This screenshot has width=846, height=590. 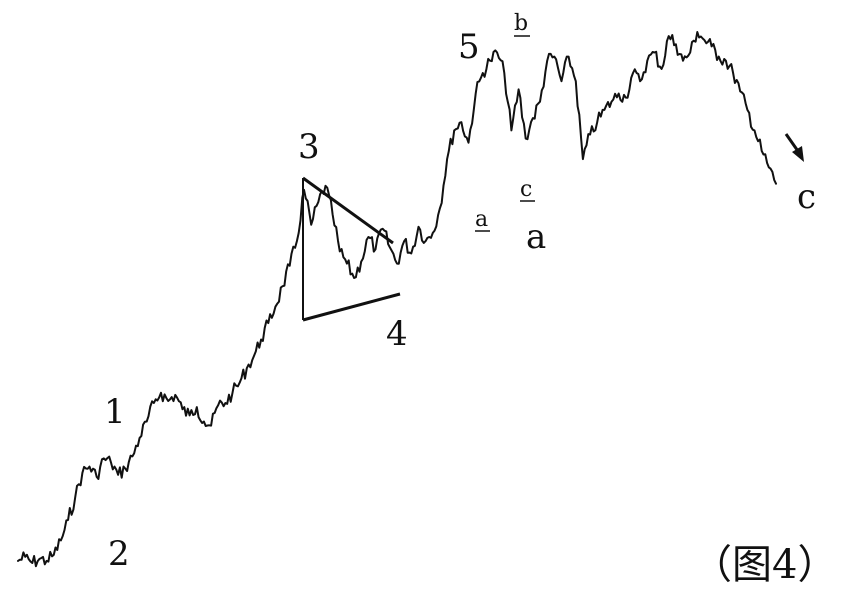 What do you see at coordinates (115, 412) in the screenshot?
I see `wave-label-1: 1` at bounding box center [115, 412].